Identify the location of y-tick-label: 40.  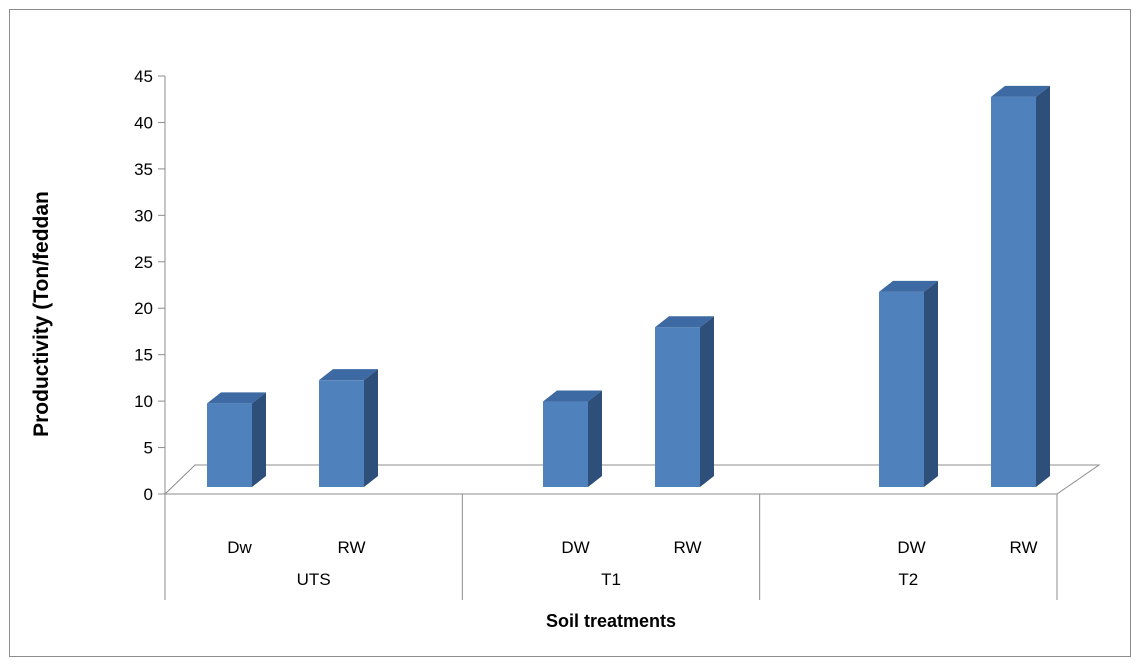
(143, 122).